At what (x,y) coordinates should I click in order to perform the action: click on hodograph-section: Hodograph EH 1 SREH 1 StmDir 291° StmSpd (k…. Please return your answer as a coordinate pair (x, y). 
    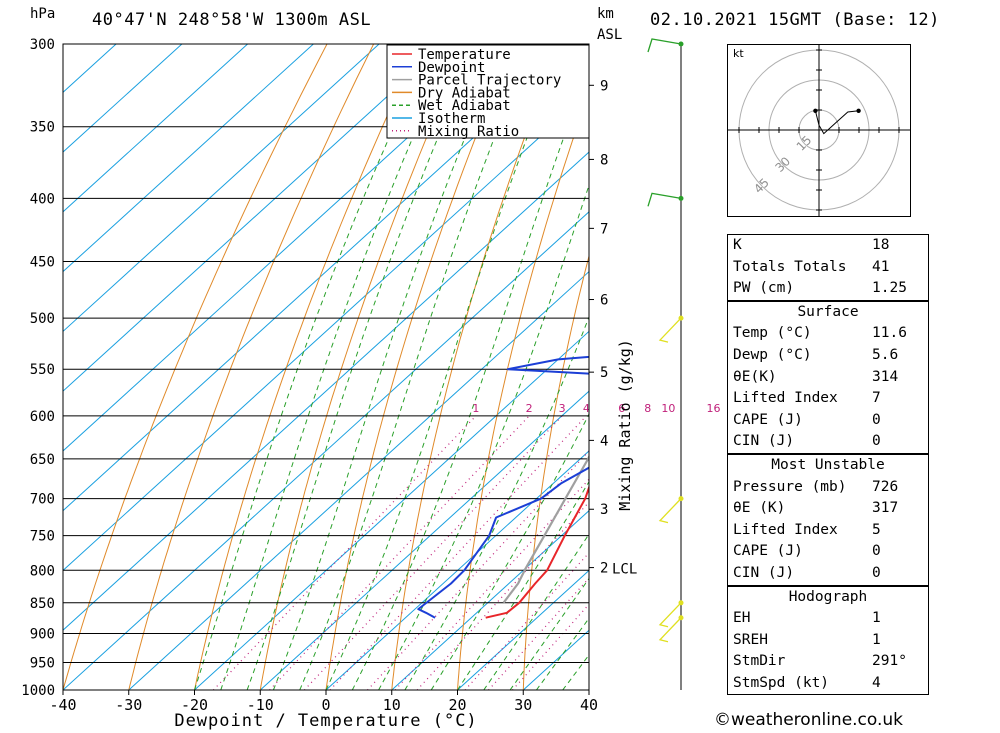
    Looking at the image, I should click on (828, 640).